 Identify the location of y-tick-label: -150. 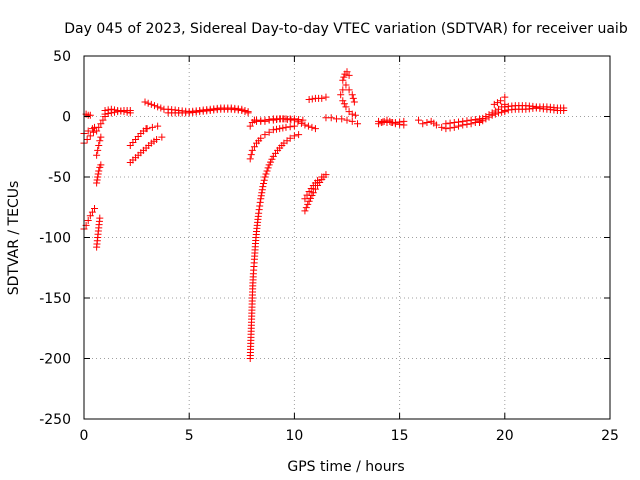
(55, 299).